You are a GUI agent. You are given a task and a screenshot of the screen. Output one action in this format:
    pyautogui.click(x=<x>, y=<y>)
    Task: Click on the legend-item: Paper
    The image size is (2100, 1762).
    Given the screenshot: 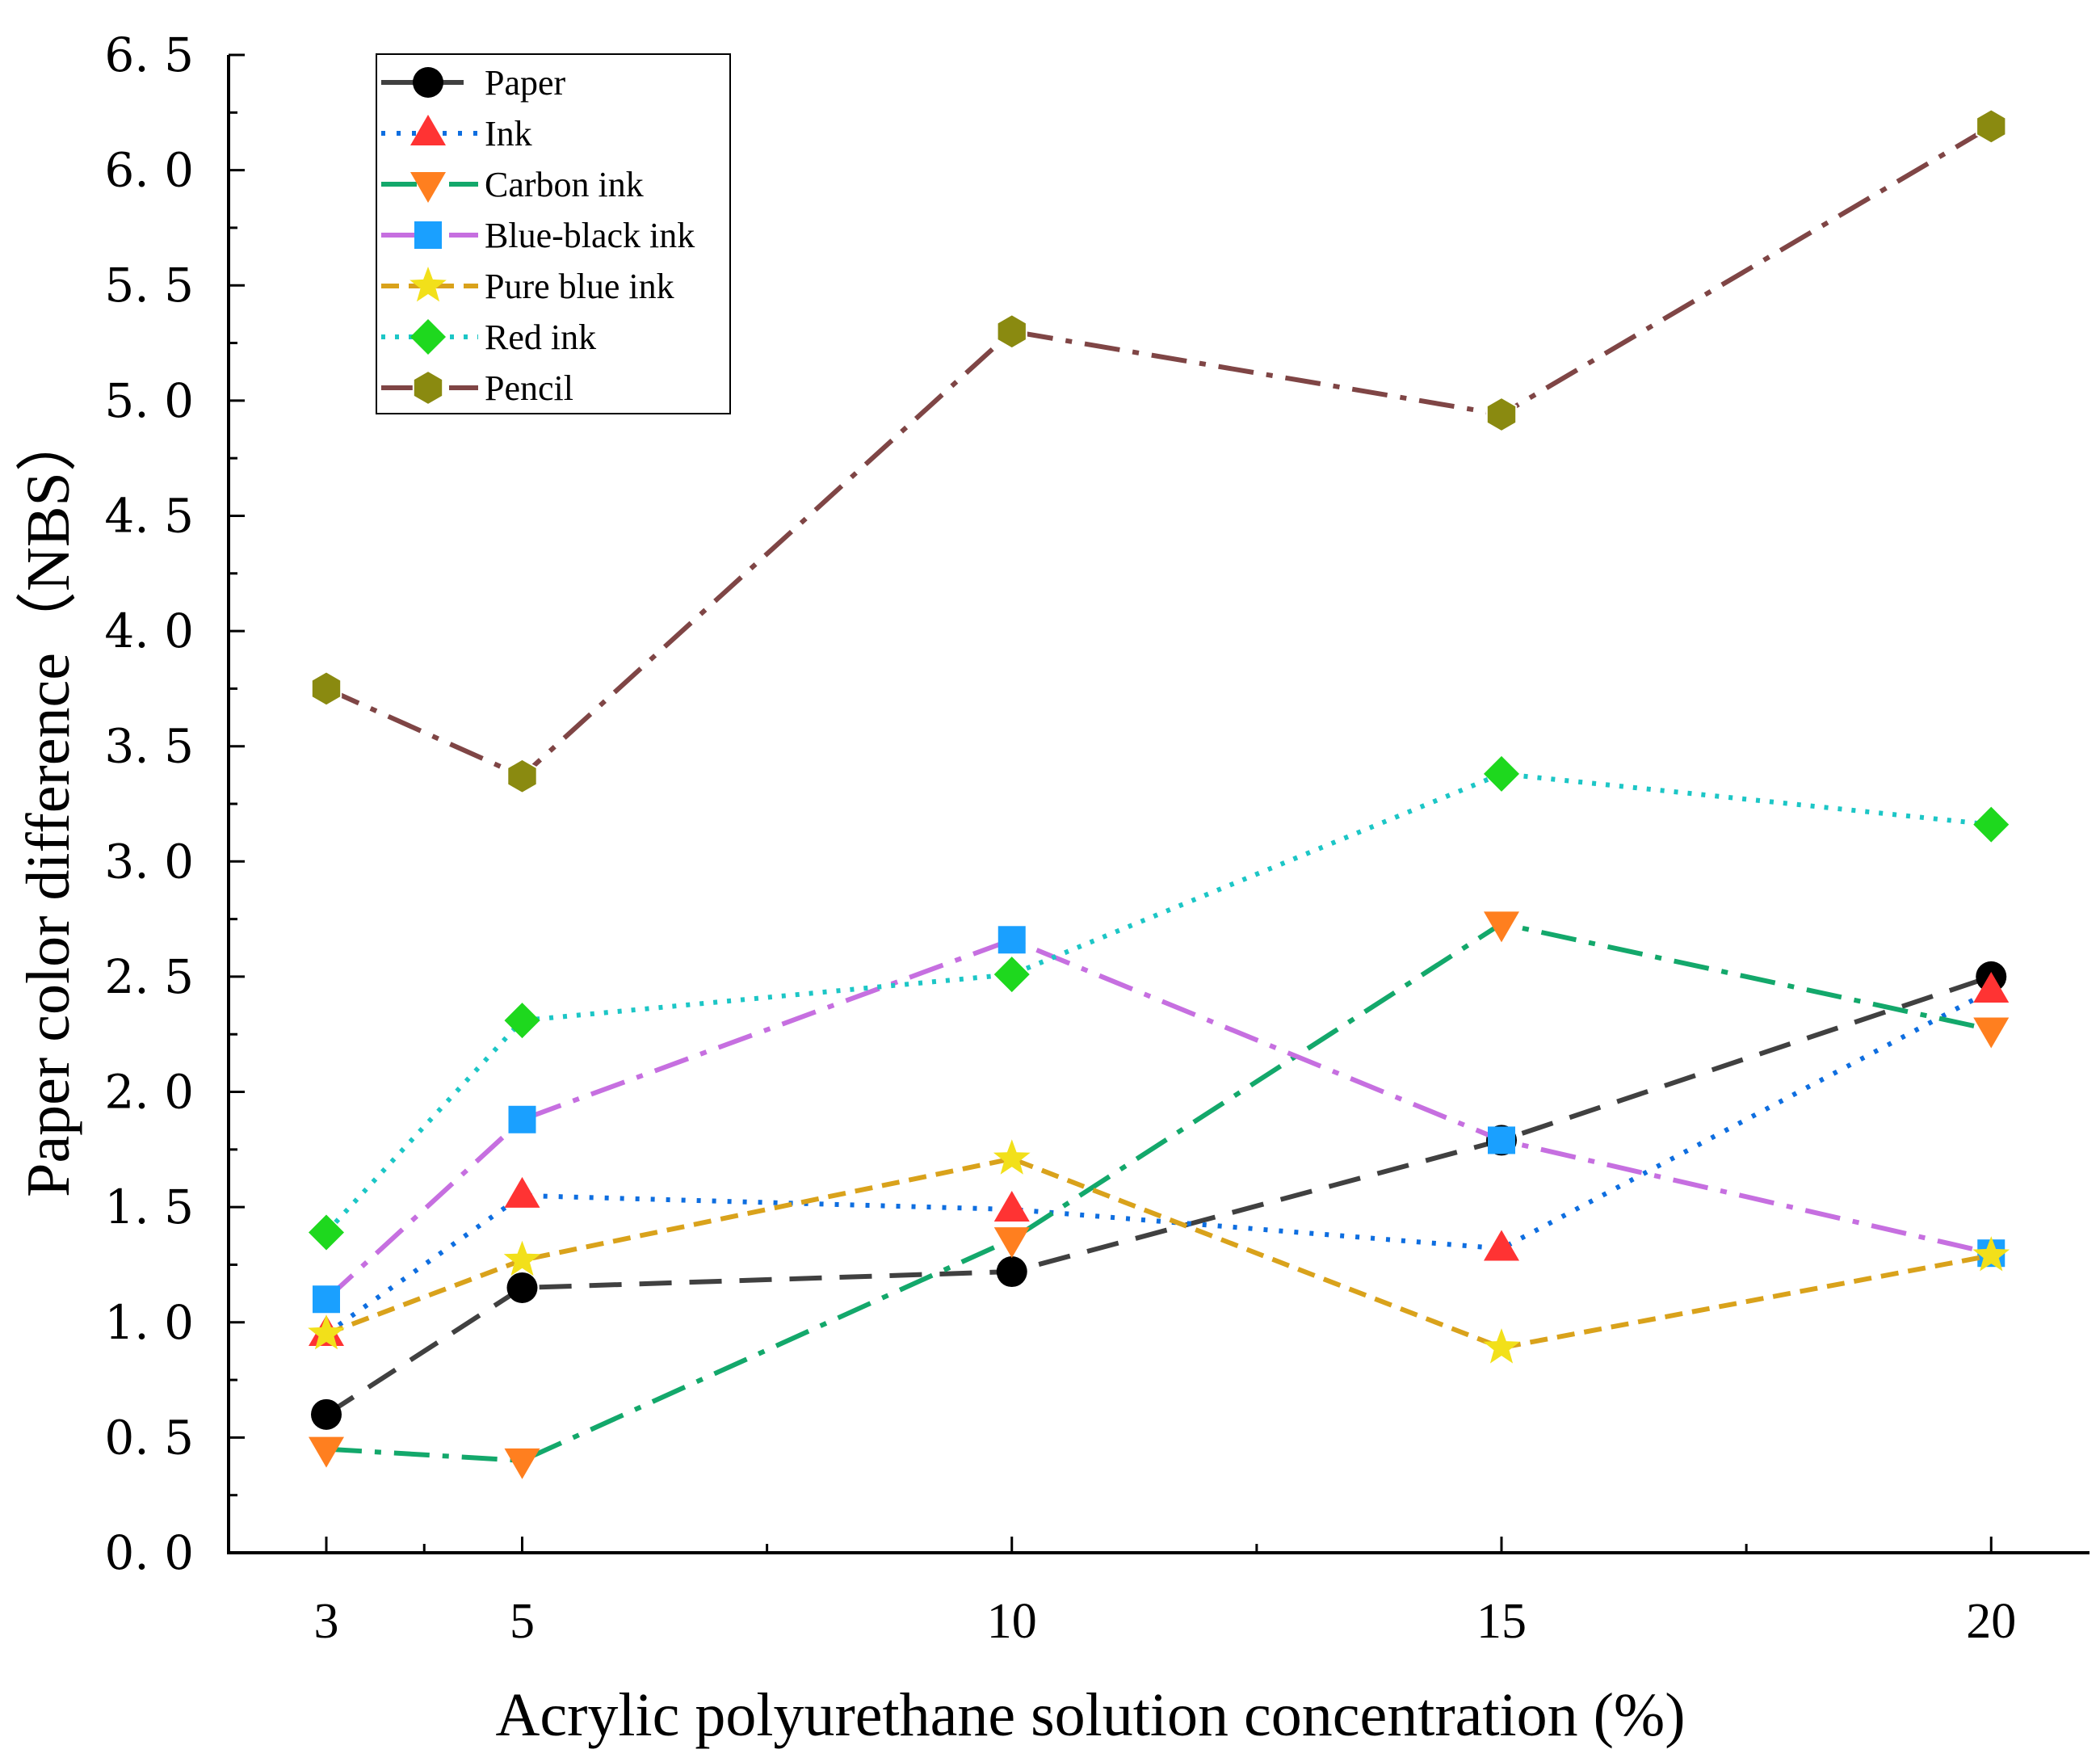 What is the action you would take?
    pyautogui.click(x=474, y=83)
    